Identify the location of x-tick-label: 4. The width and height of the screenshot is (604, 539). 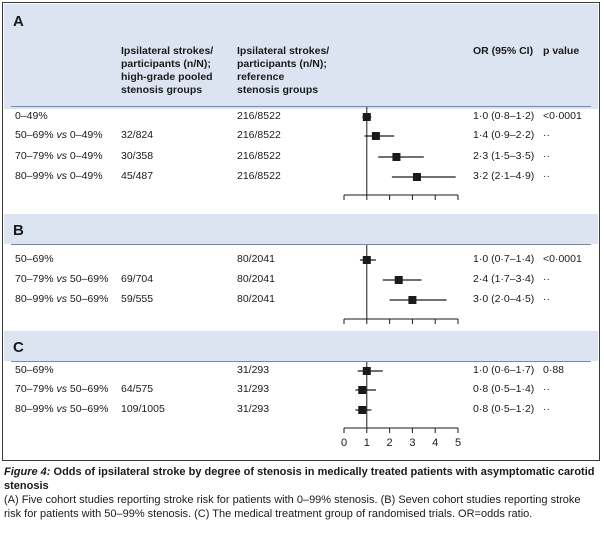
(435, 443).